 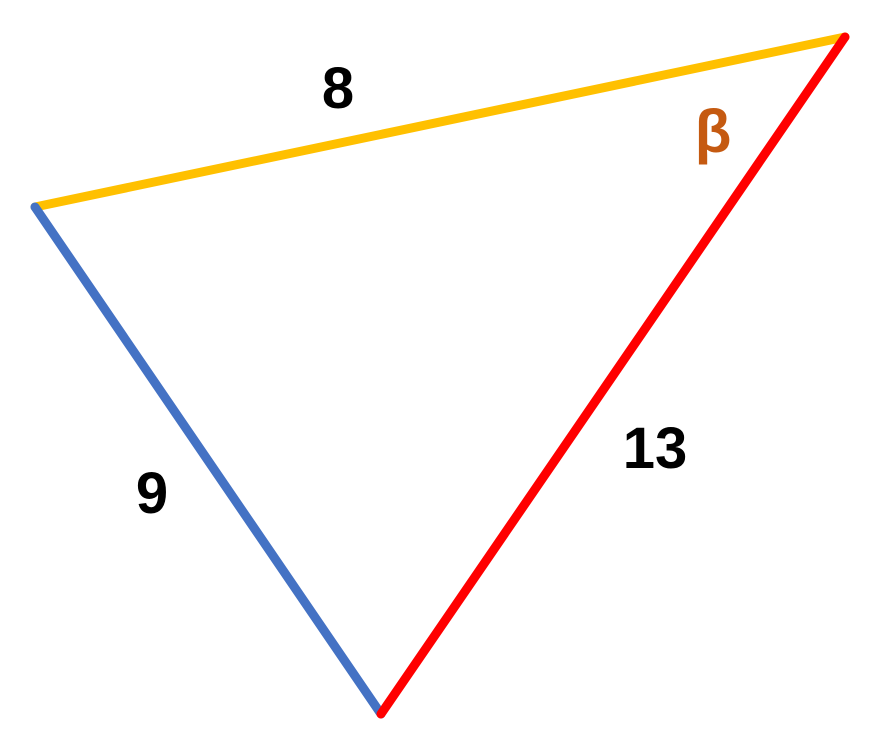 What do you see at coordinates (338, 88) in the screenshot?
I see `side-top-label: 8` at bounding box center [338, 88].